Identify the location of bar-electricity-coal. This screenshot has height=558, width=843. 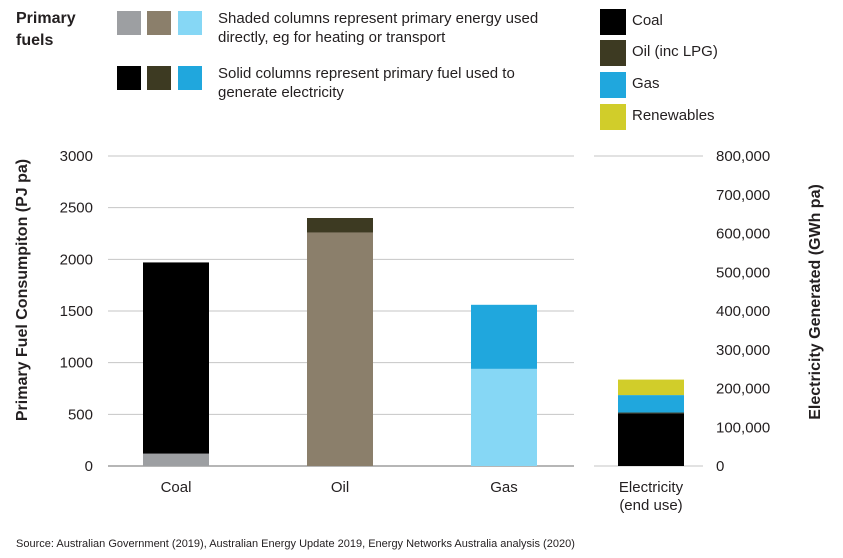
(651, 439).